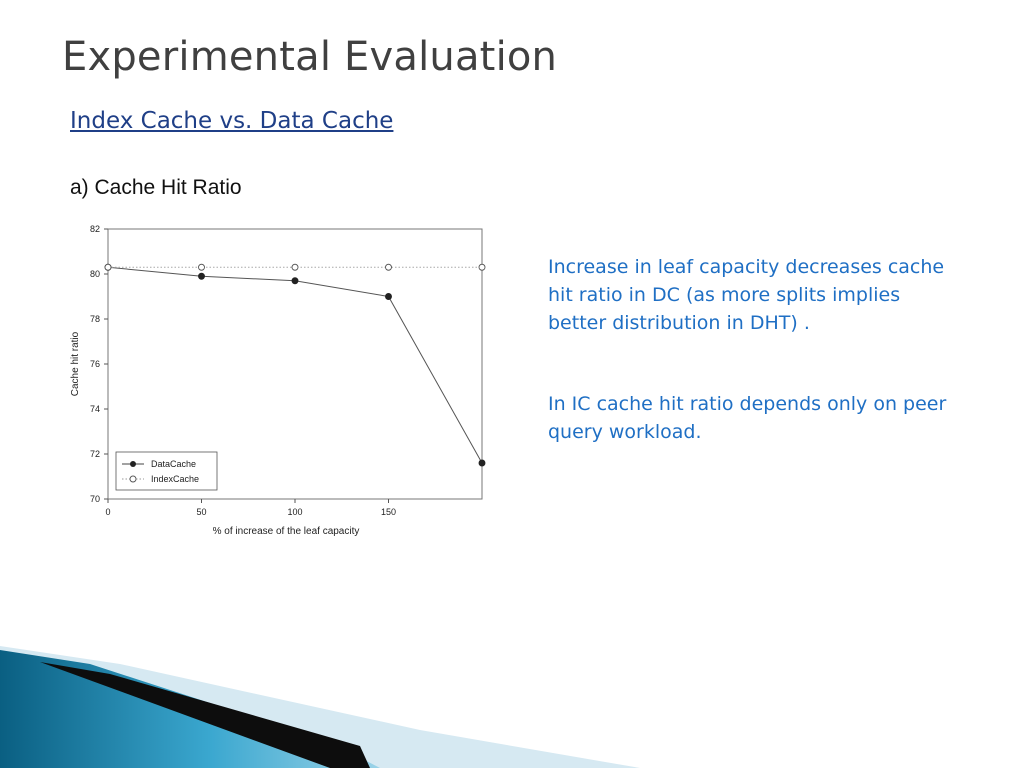 This screenshot has height=768, width=1024. Describe the element at coordinates (173, 464) in the screenshot. I see `legend-label-datacache: DataCache` at that location.